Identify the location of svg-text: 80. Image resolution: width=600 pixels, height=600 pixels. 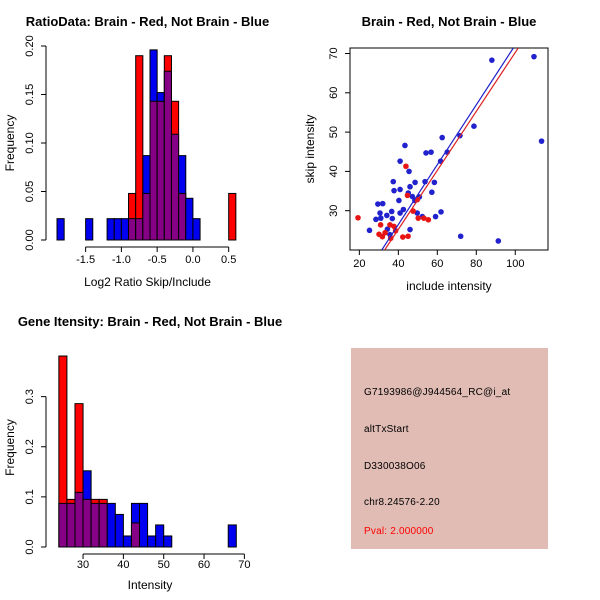
(476, 264).